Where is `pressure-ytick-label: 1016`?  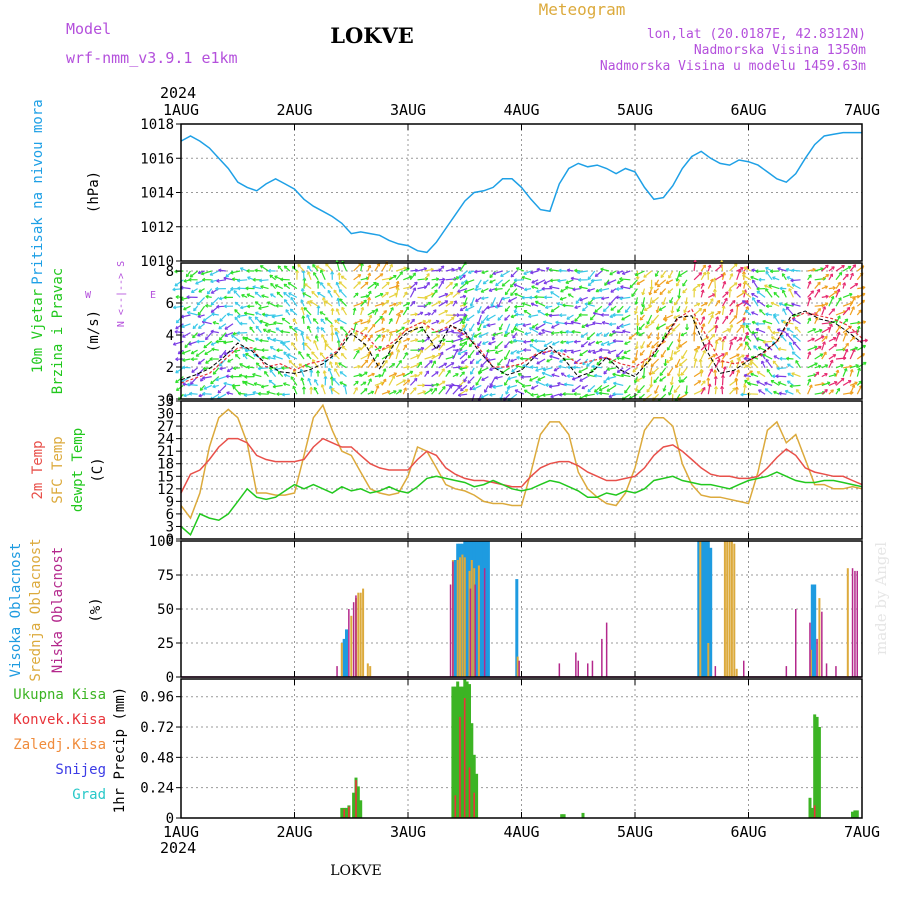
pressure-ytick-label: 1016 is located at coordinates (157, 159).